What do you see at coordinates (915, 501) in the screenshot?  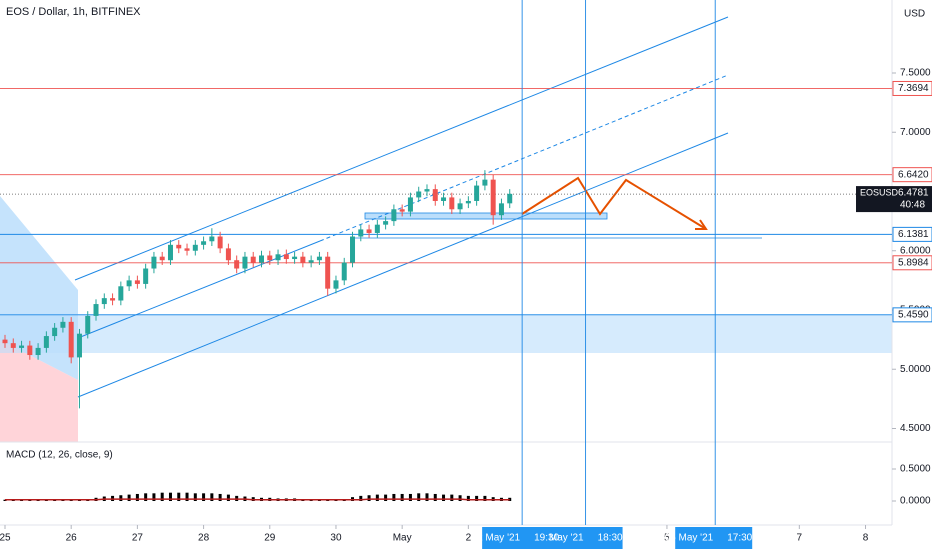 I see `y-tick-label: 0.0000` at bounding box center [915, 501].